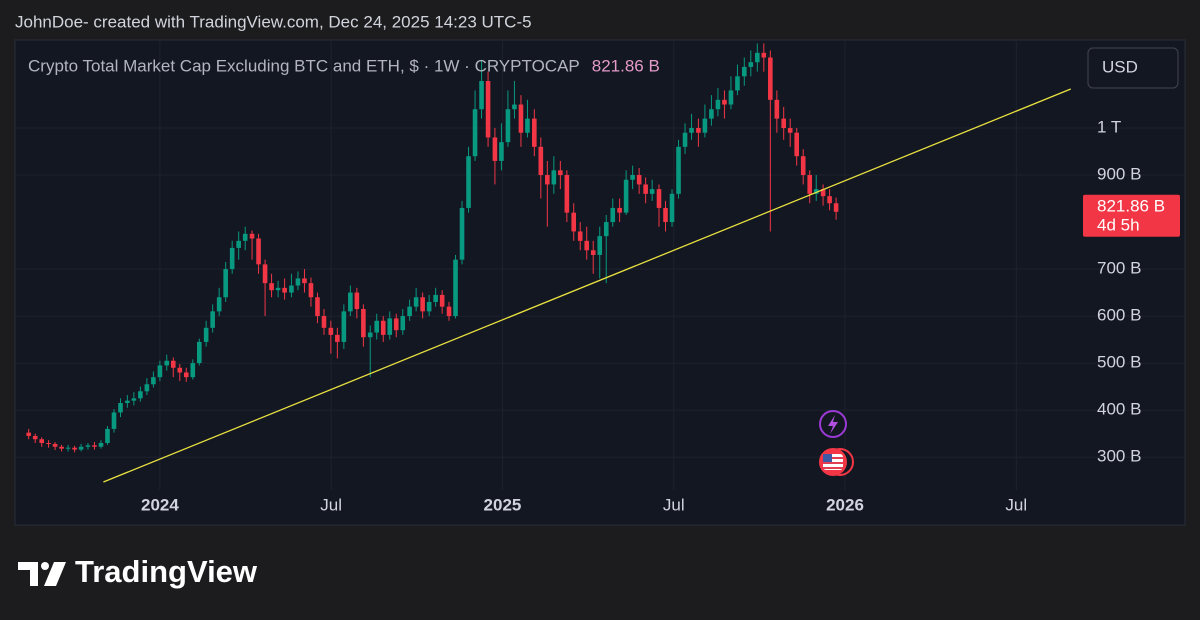 The width and height of the screenshot is (1200, 620). Describe the element at coordinates (503, 504) in the screenshot. I see `x-tick-label: 2025` at that location.